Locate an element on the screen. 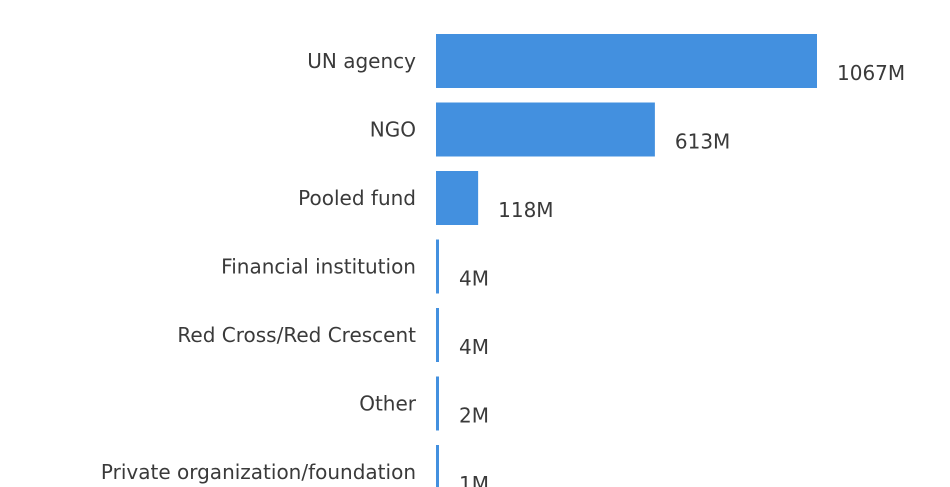  bar-row: NGO 613M is located at coordinates (550, 129).